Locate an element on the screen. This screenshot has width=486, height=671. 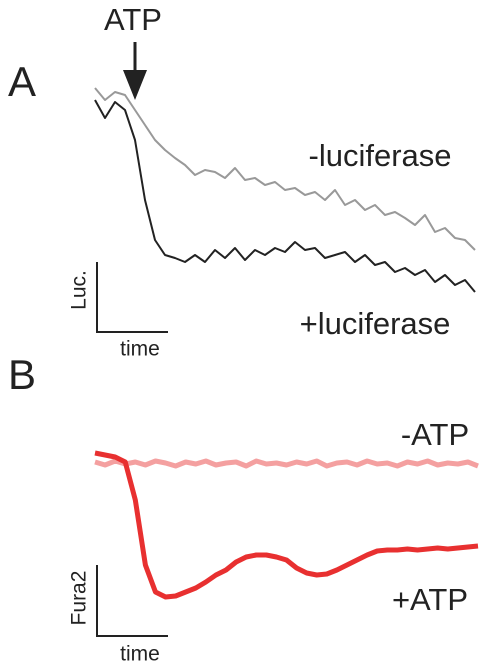
y-label: Luc. is located at coordinates (79, 290).